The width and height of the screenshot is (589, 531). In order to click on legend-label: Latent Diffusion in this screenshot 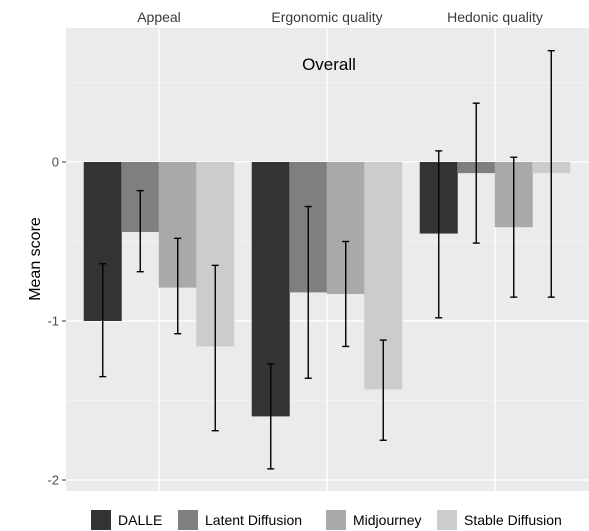, I will do `click(253, 520)`.